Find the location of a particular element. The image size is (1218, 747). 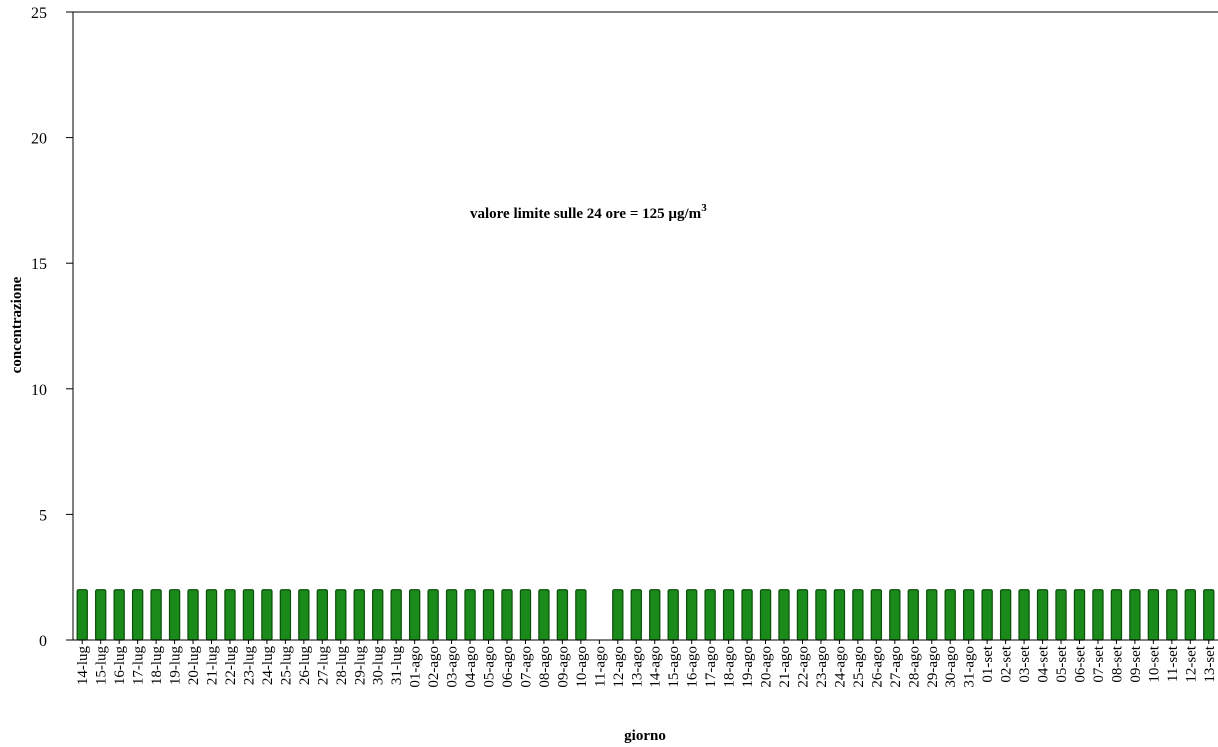

bar-13-set is located at coordinates (1209, 615).